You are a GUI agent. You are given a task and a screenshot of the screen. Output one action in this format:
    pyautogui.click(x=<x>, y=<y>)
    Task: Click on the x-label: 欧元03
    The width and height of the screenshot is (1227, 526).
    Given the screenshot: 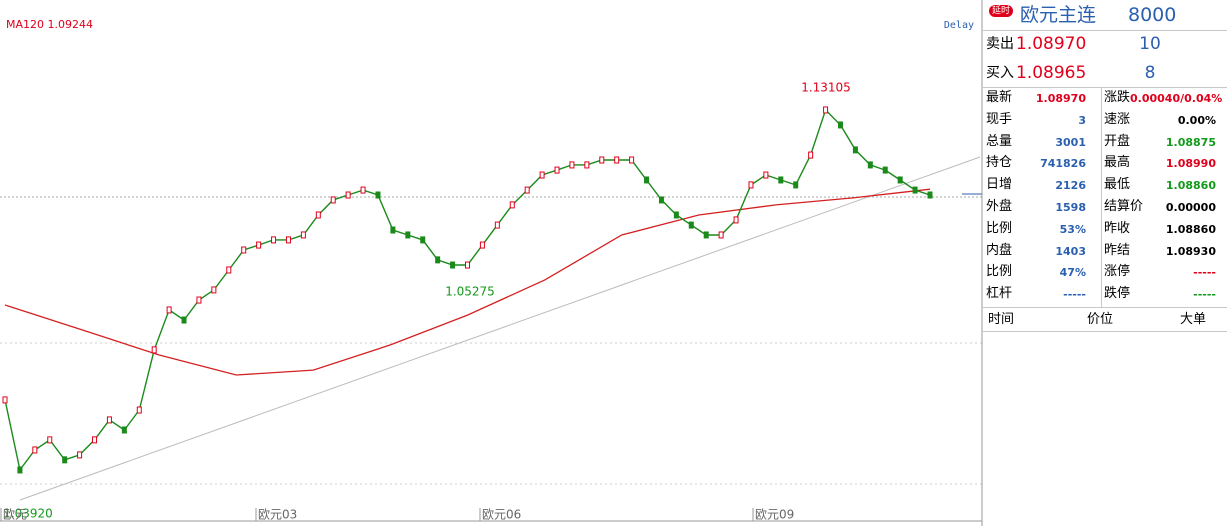 What is the action you would take?
    pyautogui.click(x=277, y=515)
    